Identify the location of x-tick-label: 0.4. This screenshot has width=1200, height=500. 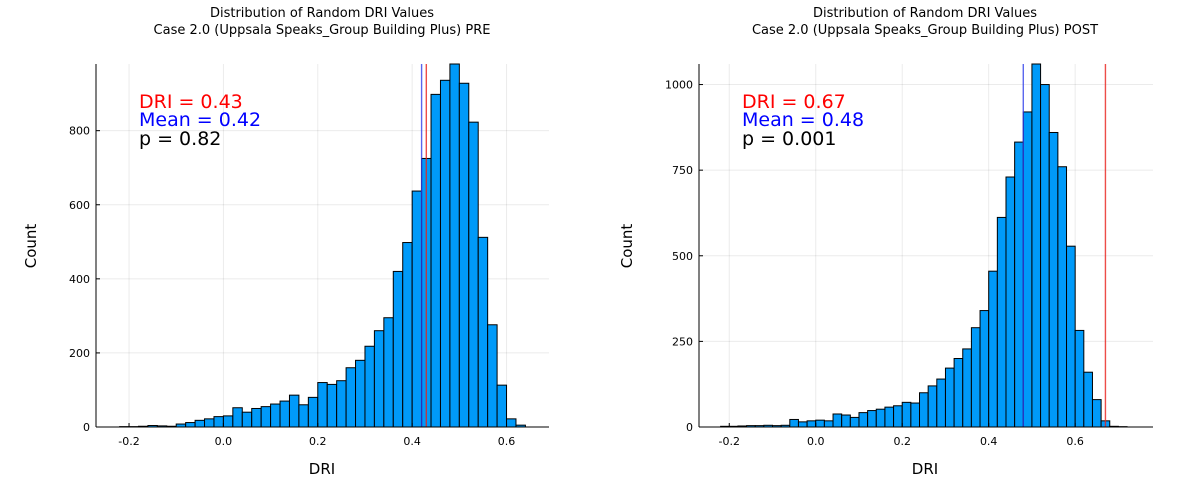
(989, 441).